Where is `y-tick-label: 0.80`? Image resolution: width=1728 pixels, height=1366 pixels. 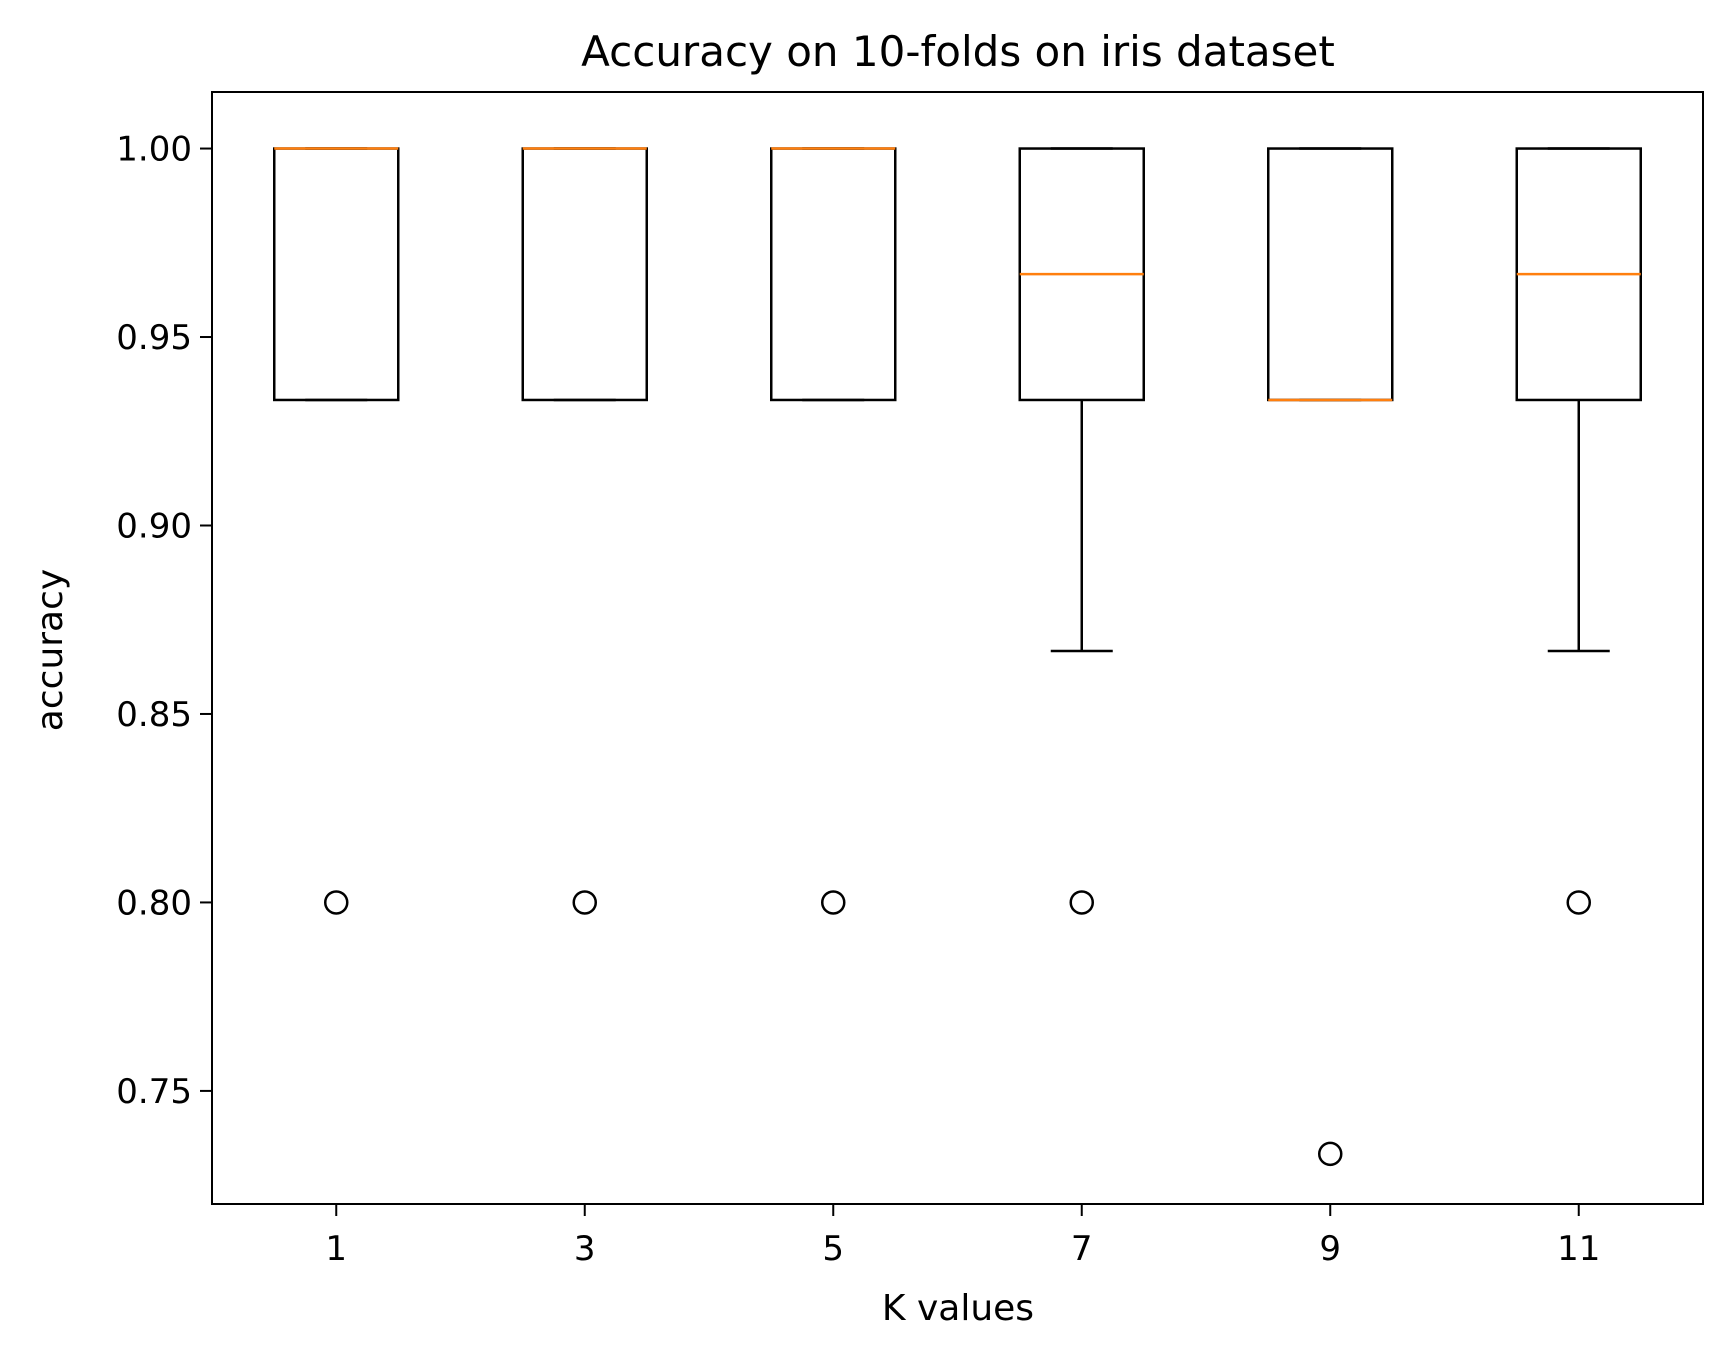
y-tick-label: 0.80 is located at coordinates (154, 903).